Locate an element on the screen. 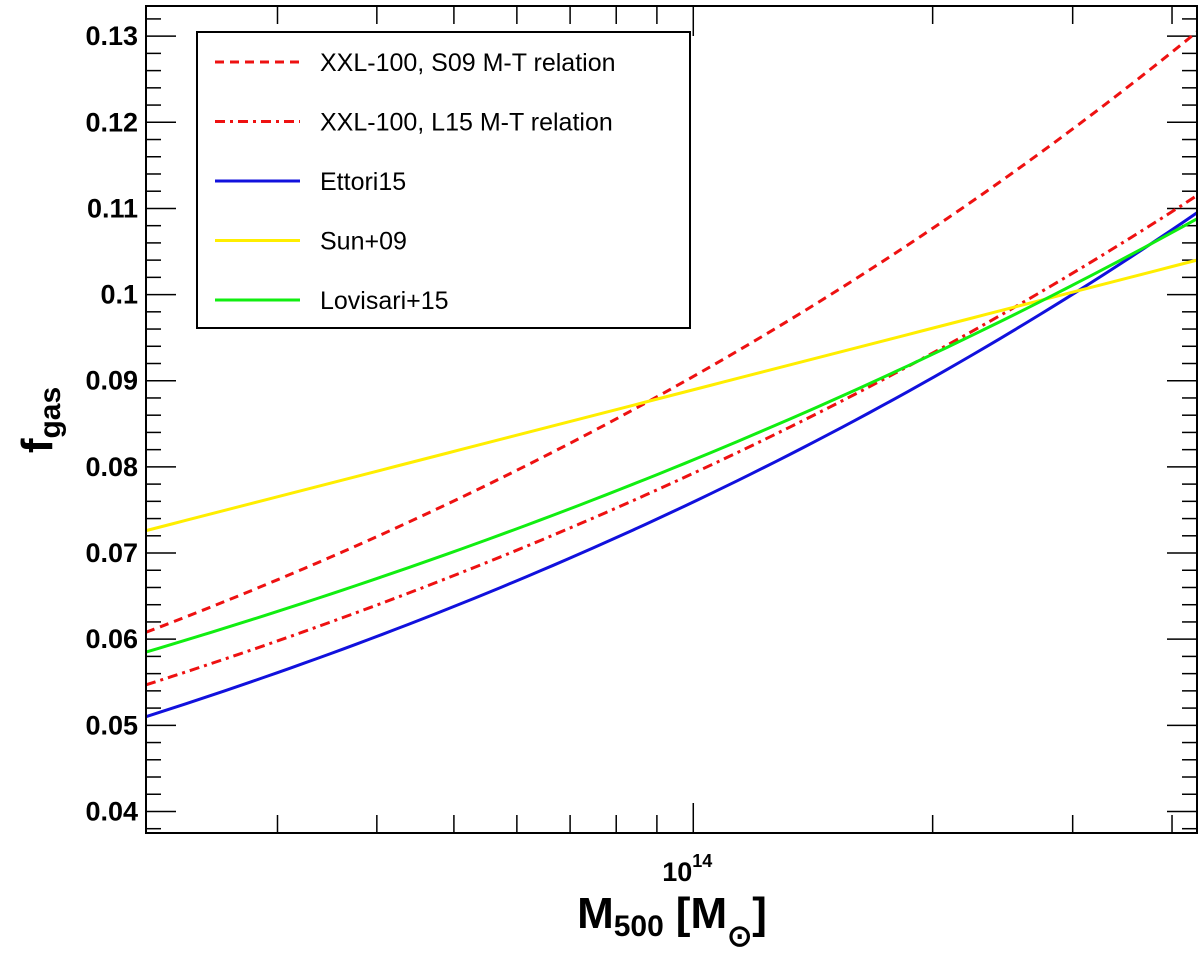  x-tick-label-1e14: 1014 is located at coordinates (687, 869).